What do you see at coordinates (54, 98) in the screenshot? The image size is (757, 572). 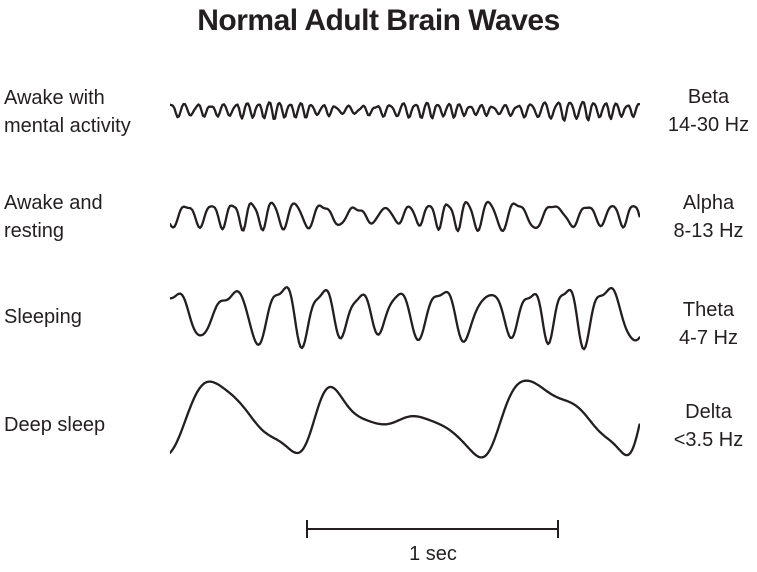 I see `condition-label-line: Awake with` at bounding box center [54, 98].